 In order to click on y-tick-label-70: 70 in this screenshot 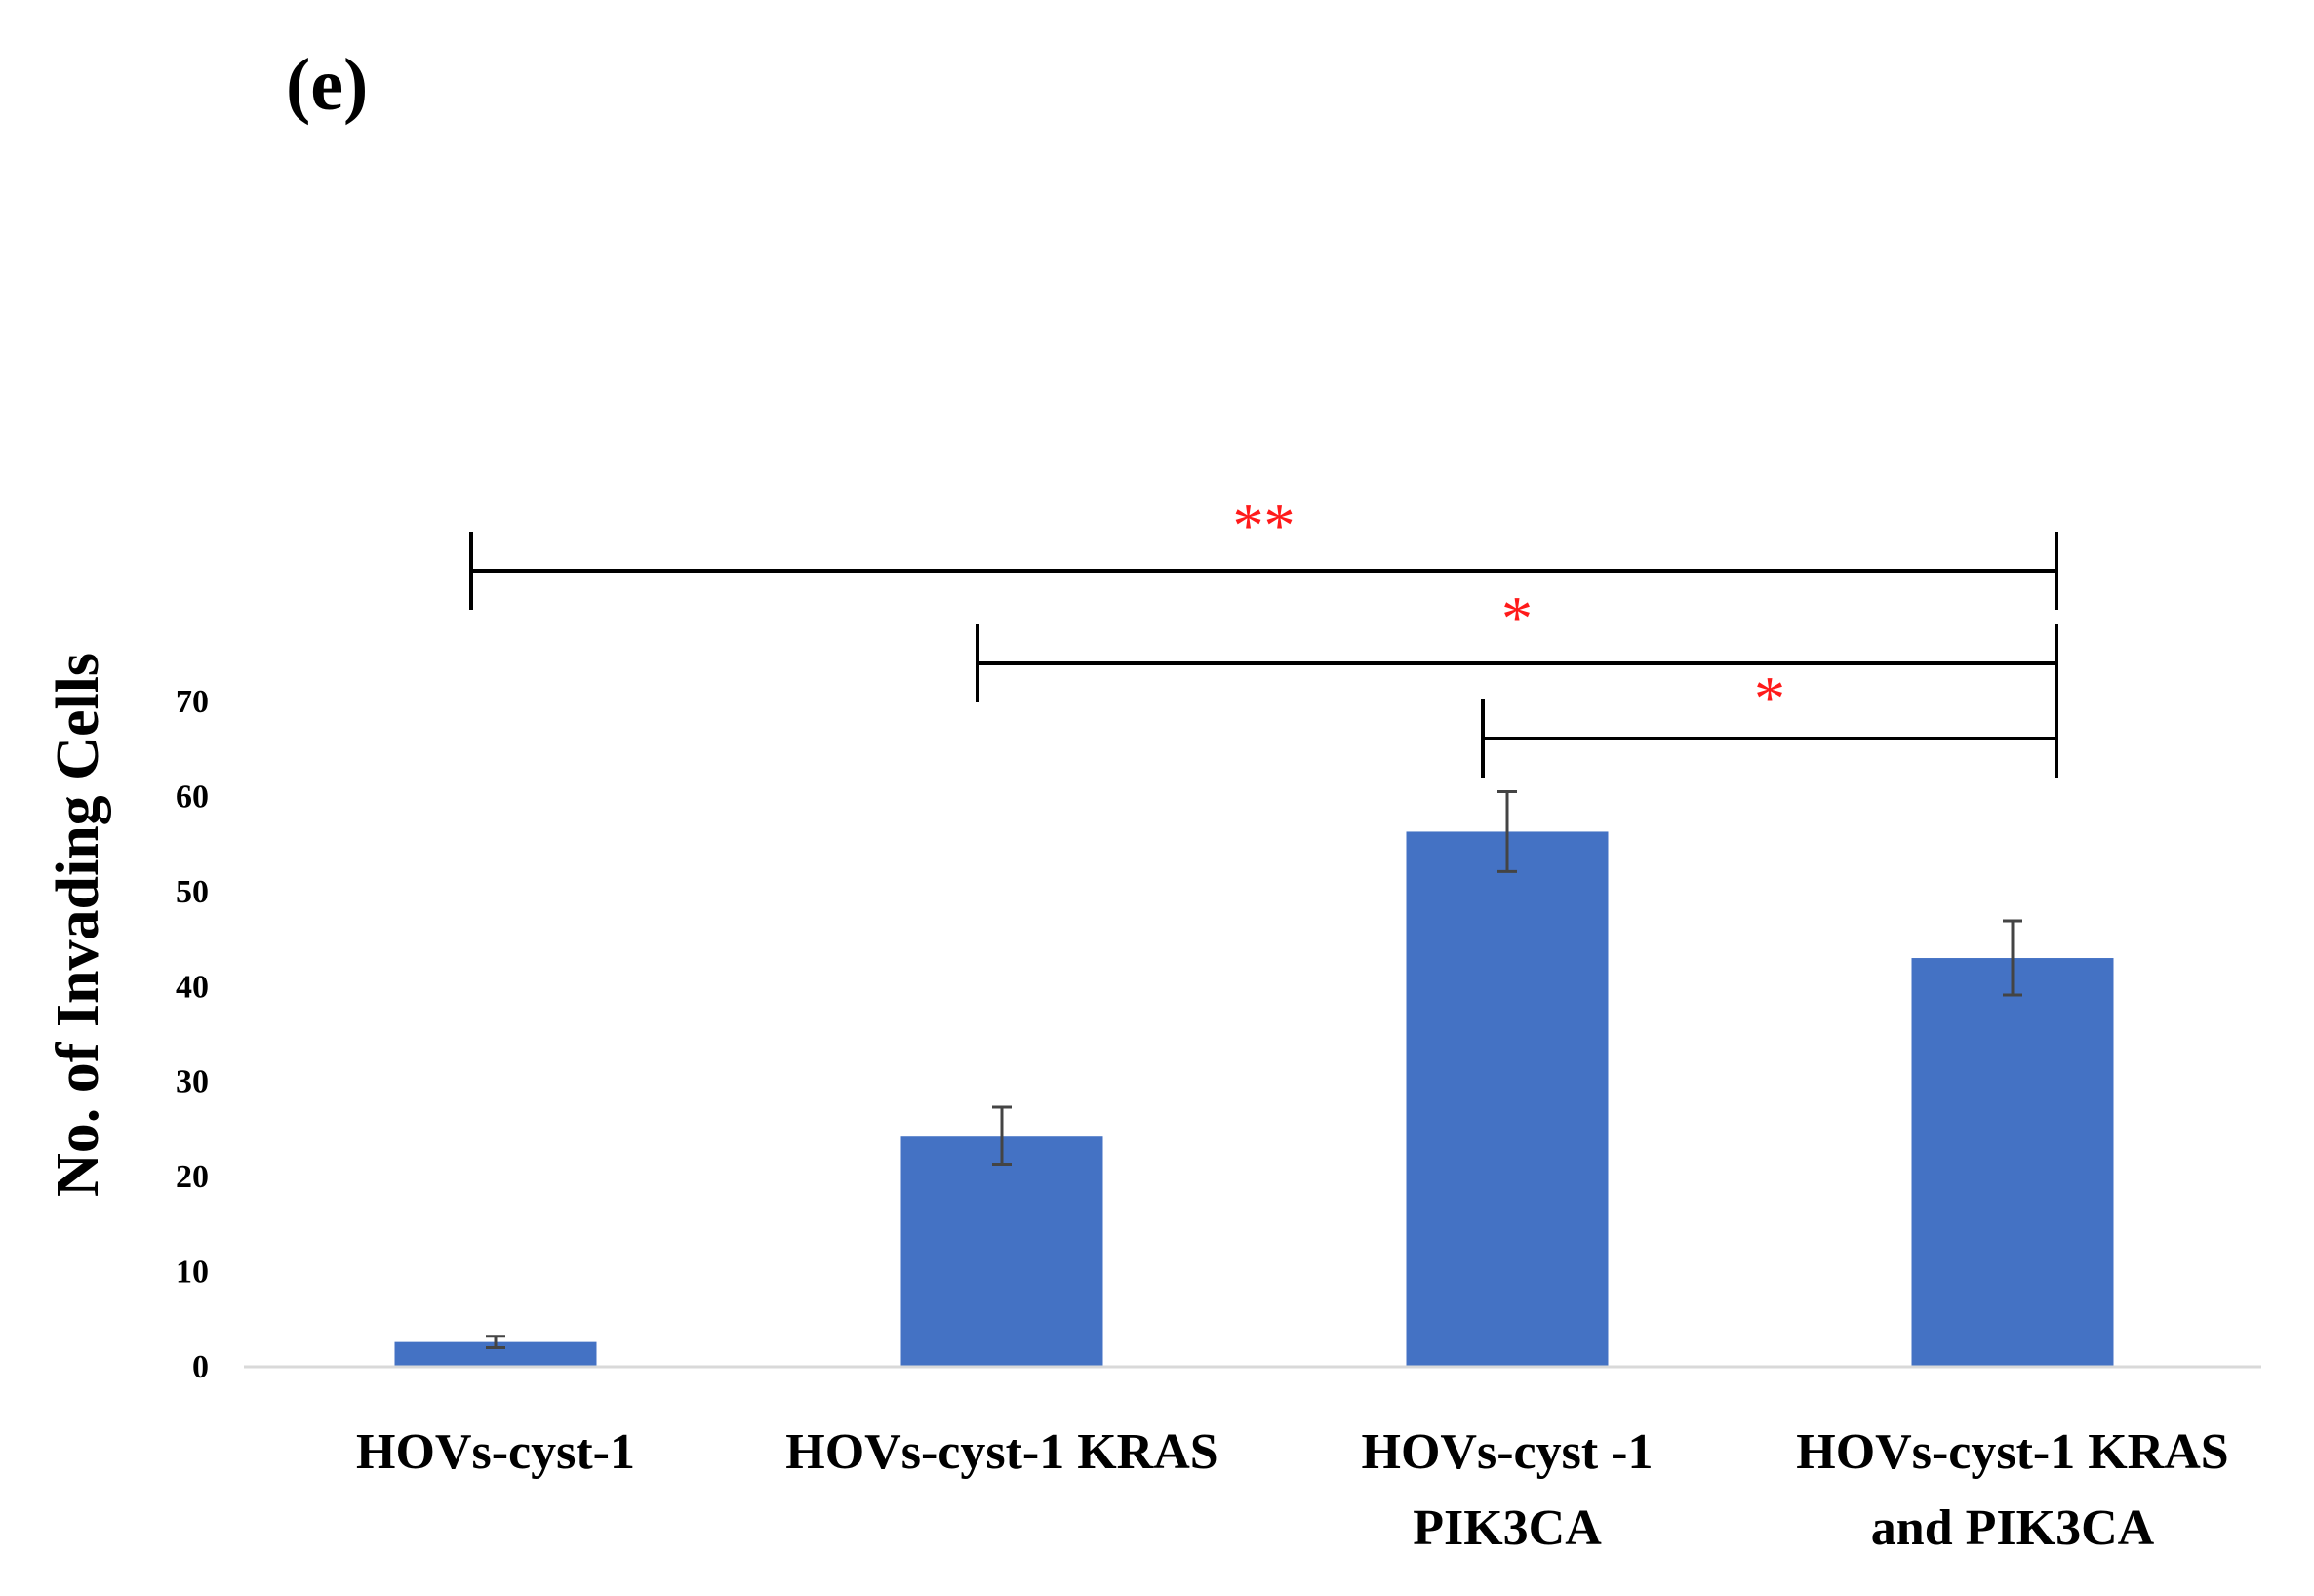, I will do `click(192, 702)`.